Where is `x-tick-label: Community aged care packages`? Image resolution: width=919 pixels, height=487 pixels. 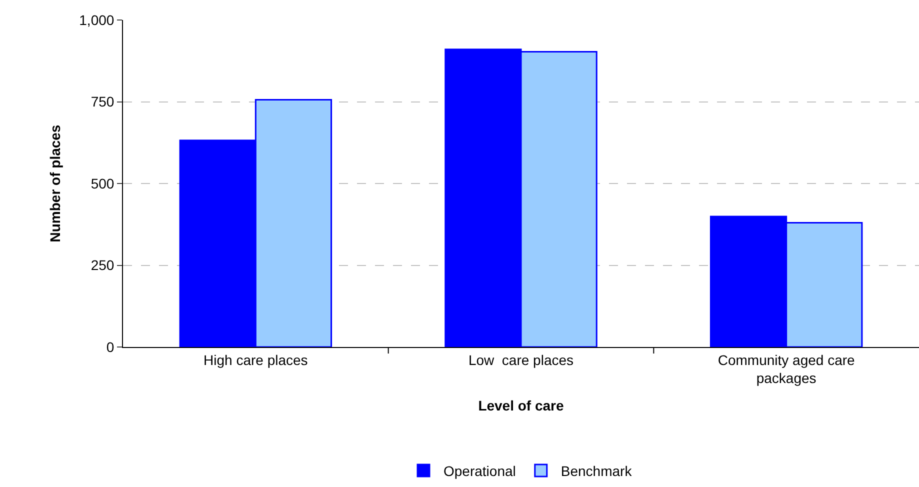 x-tick-label: Community aged care packages is located at coordinates (787, 369).